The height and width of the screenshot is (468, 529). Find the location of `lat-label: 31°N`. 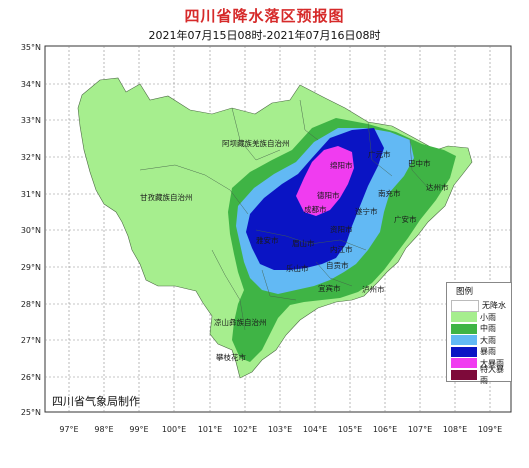

lat-label: 31°N is located at coordinates (31, 194).